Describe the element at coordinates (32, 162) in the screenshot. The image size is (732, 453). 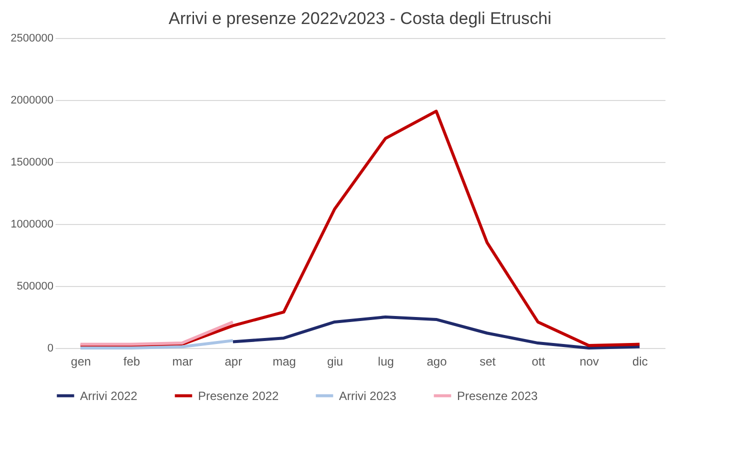
I see `y-tick-label: 1500000` at that location.